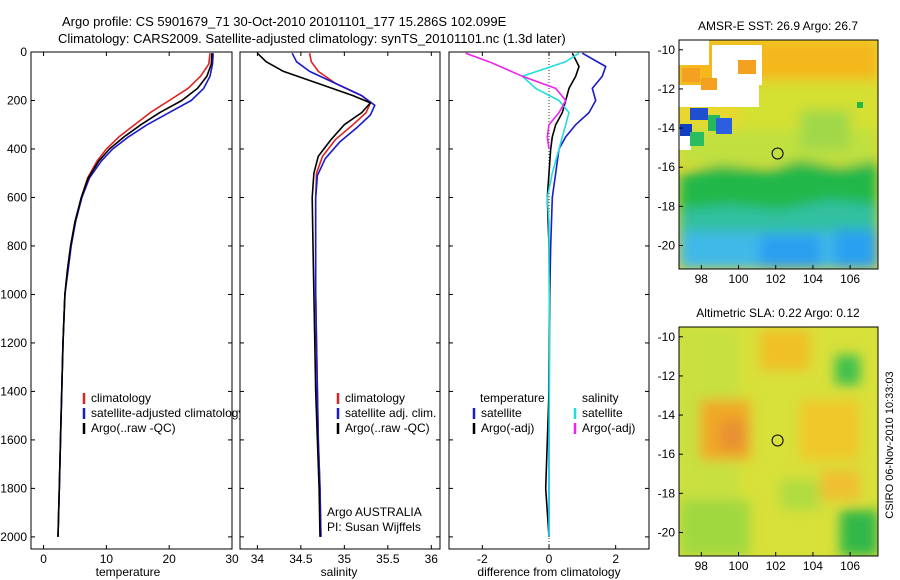 This screenshot has height=580, width=900. What do you see at coordinates (17, 246) in the screenshot?
I see `depth-tick-label: 800` at bounding box center [17, 246].